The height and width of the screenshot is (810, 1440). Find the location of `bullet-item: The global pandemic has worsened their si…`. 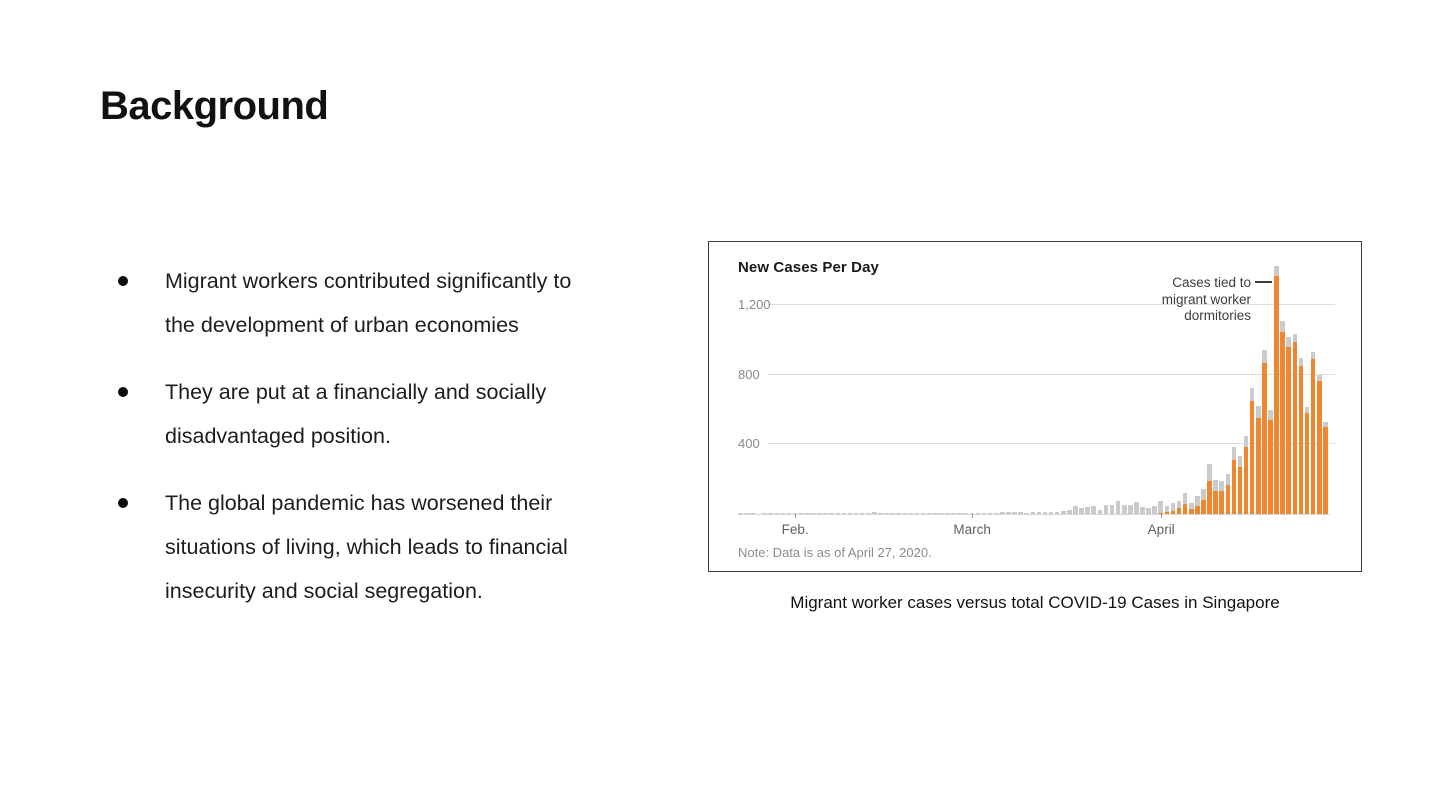

bullet-item: The global pandemic has worsened their si… is located at coordinates (387, 547).